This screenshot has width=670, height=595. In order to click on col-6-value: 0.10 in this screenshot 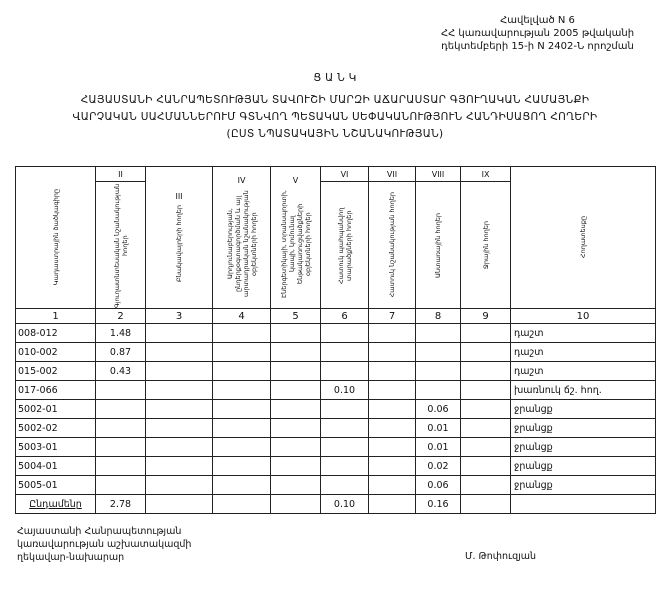, I will do `click(344, 390)`.